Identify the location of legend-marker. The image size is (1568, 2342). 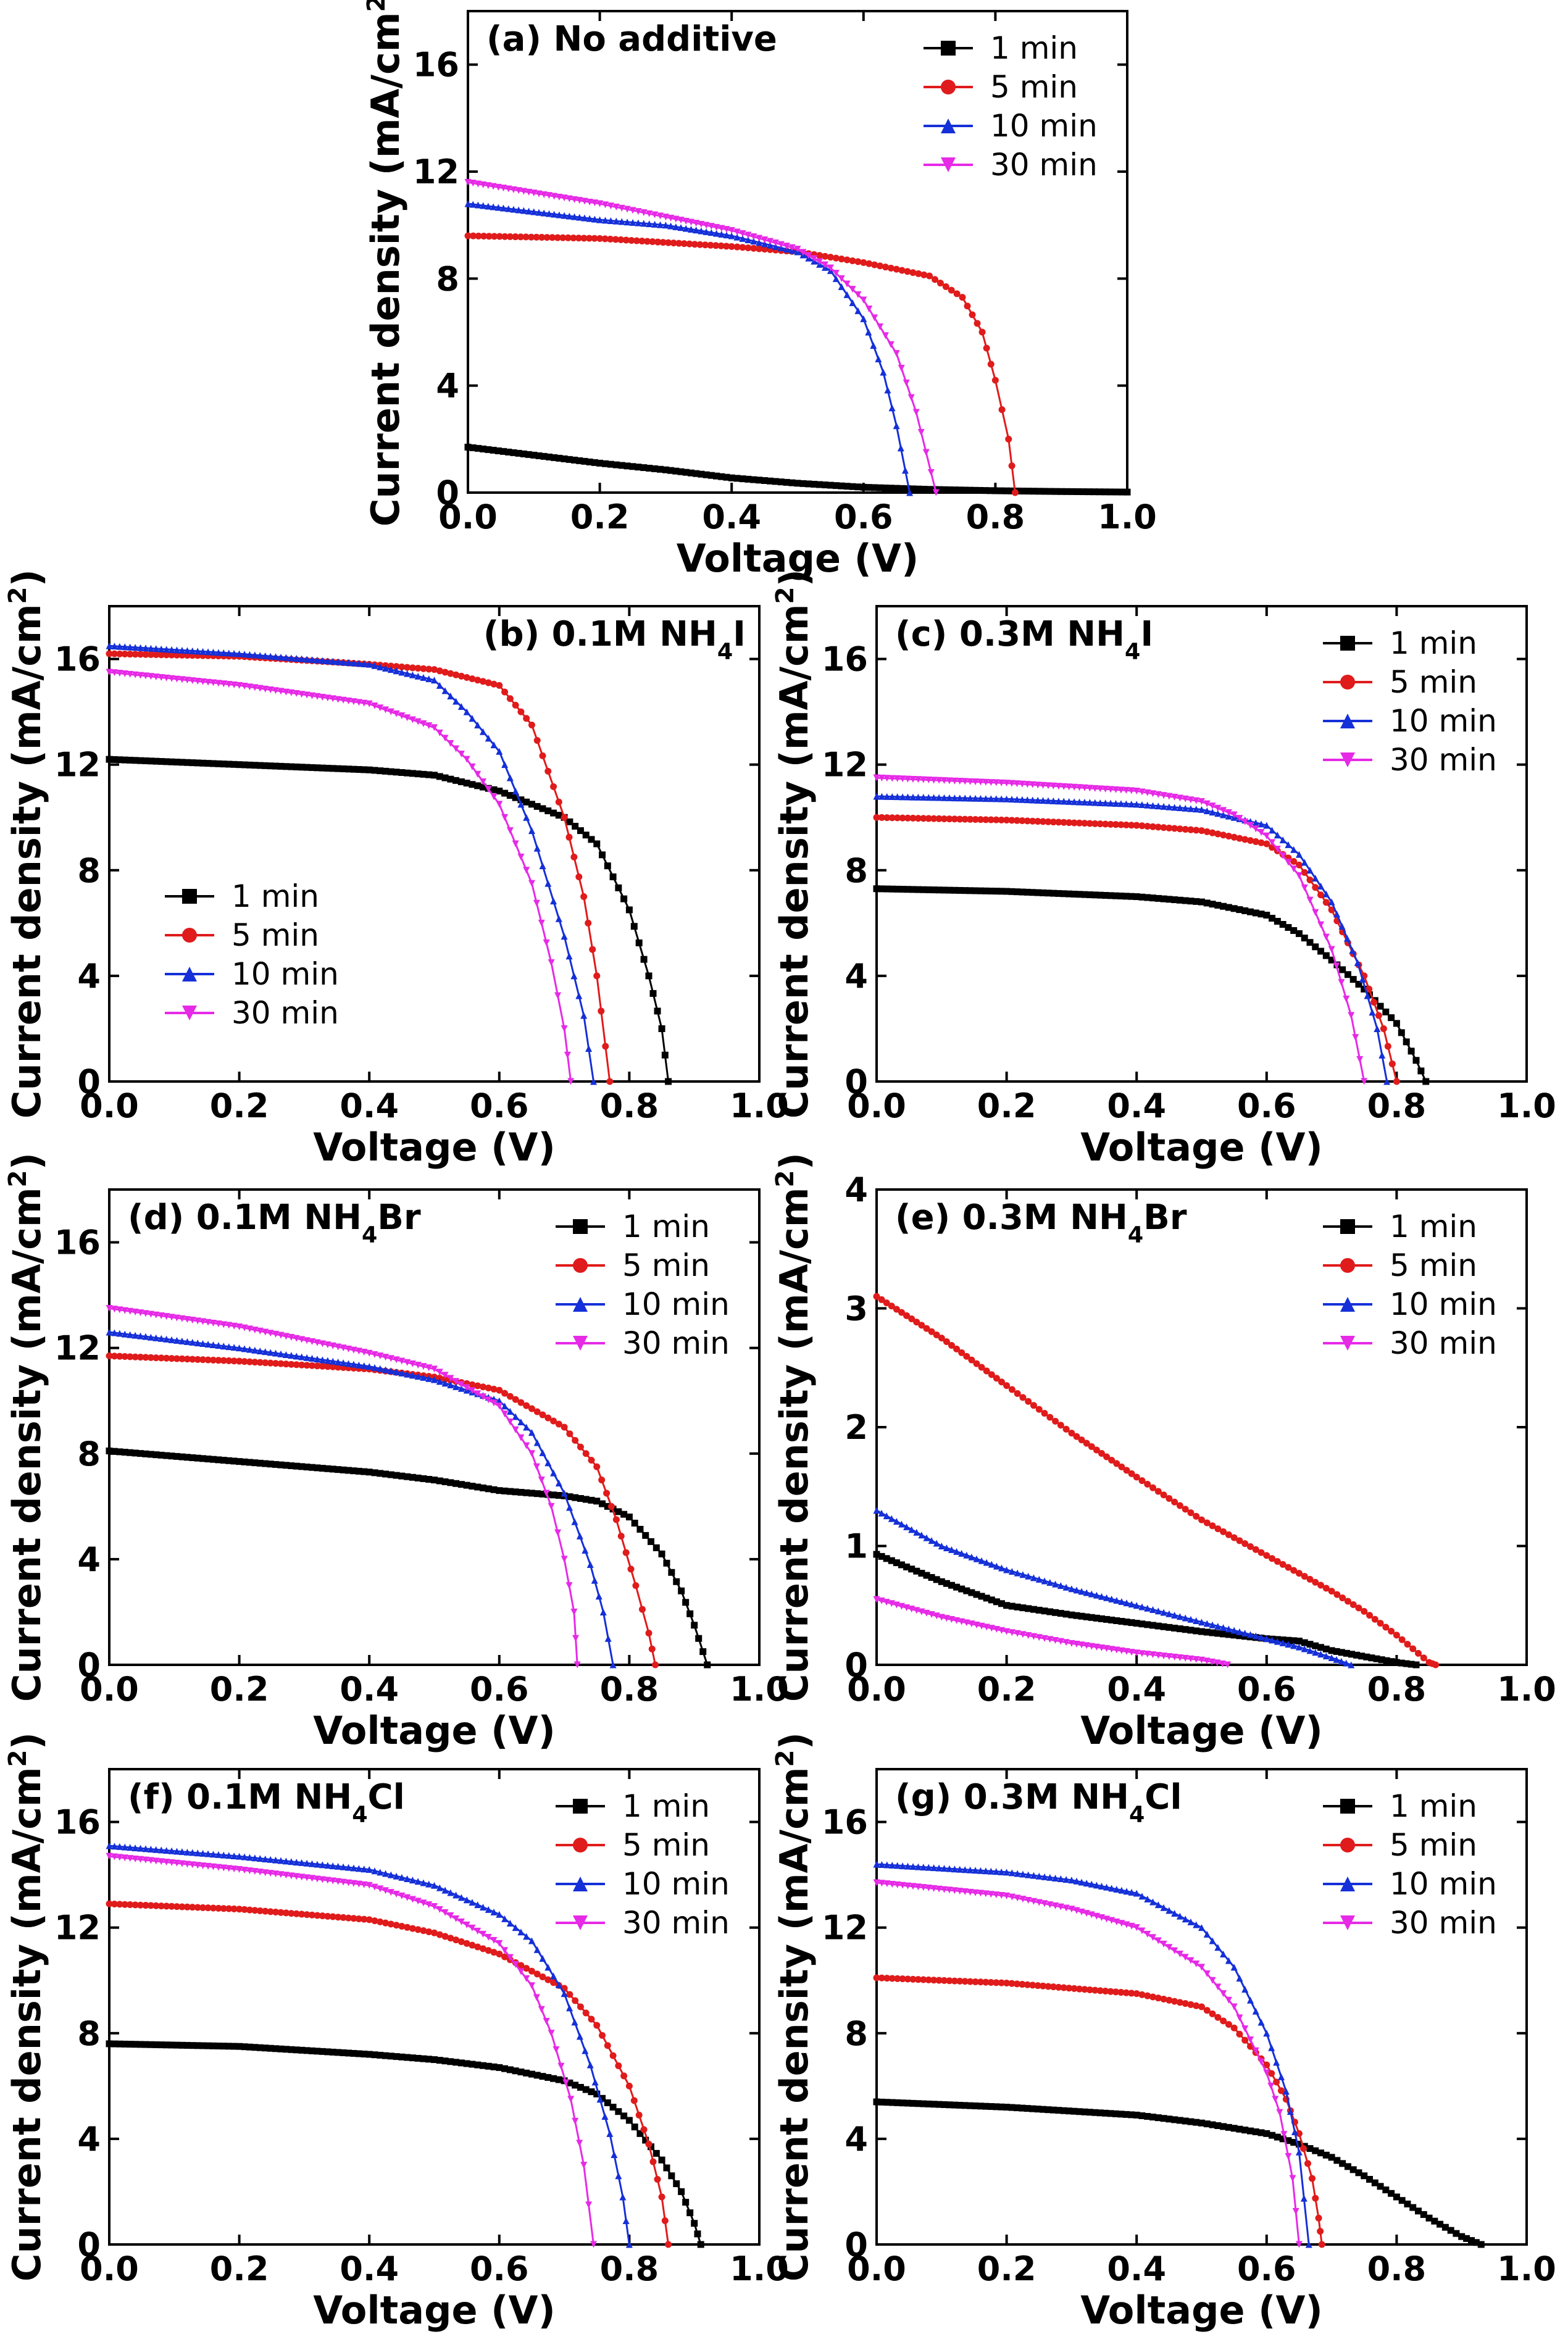
(948, 126).